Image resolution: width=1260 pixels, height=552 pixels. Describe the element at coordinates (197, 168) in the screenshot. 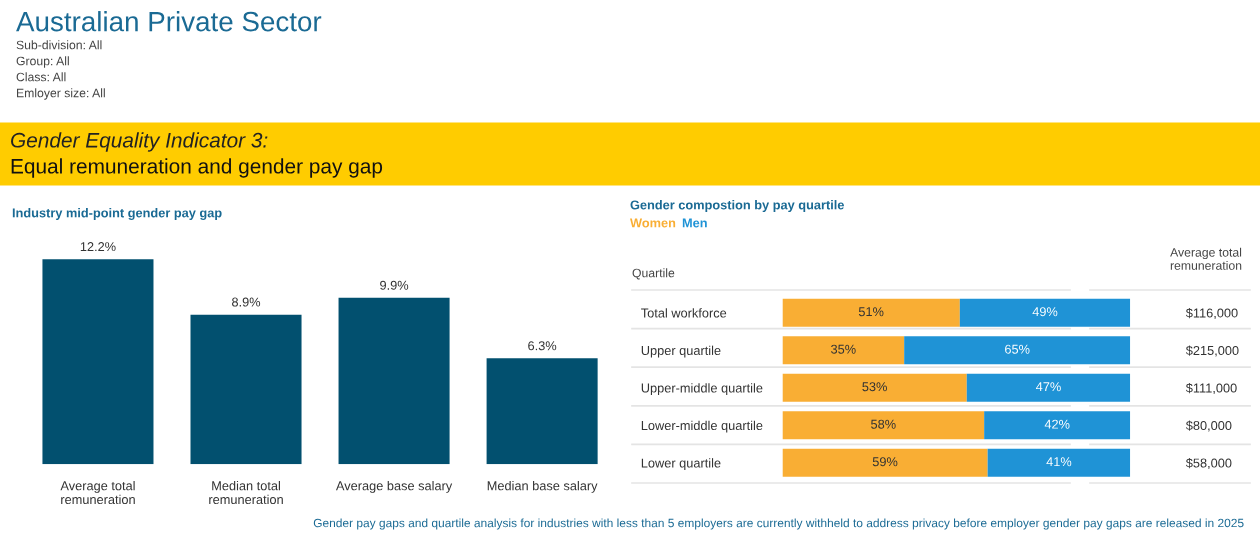

I see `text: Equal remuneration and gender pay gap` at that location.